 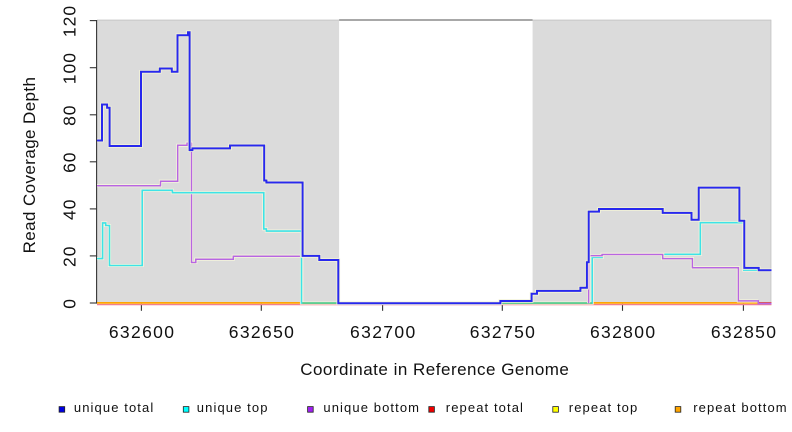 I want to click on svg-text: 632600, so click(x=142, y=332).